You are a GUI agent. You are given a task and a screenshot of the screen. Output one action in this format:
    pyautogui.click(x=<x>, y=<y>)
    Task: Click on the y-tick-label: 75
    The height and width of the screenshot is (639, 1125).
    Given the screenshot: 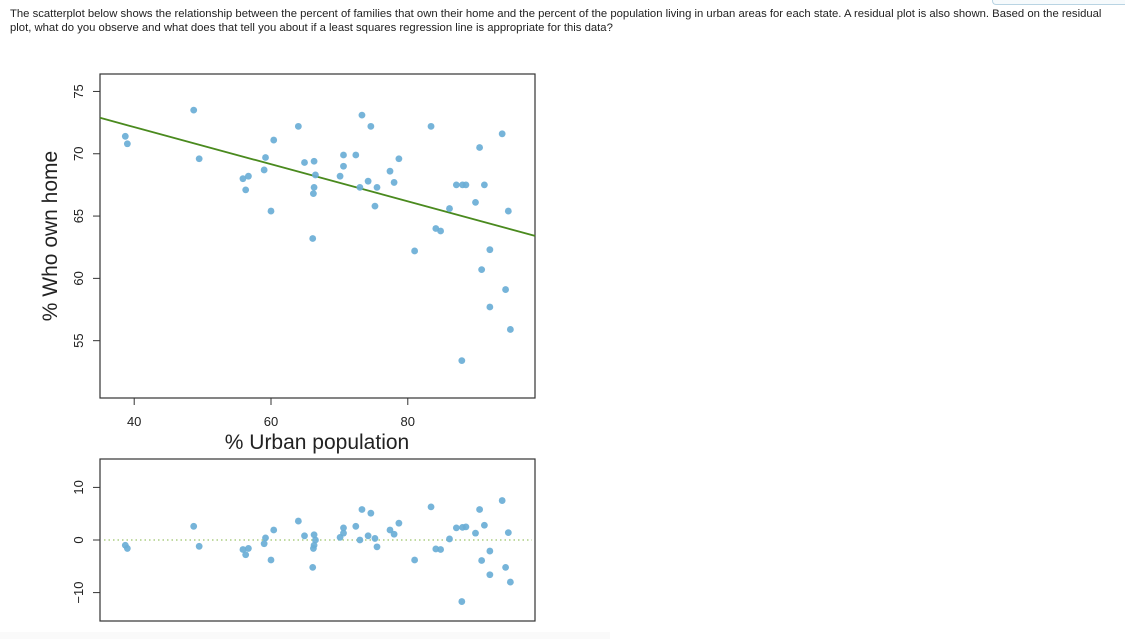 What is the action you would take?
    pyautogui.click(x=78, y=91)
    